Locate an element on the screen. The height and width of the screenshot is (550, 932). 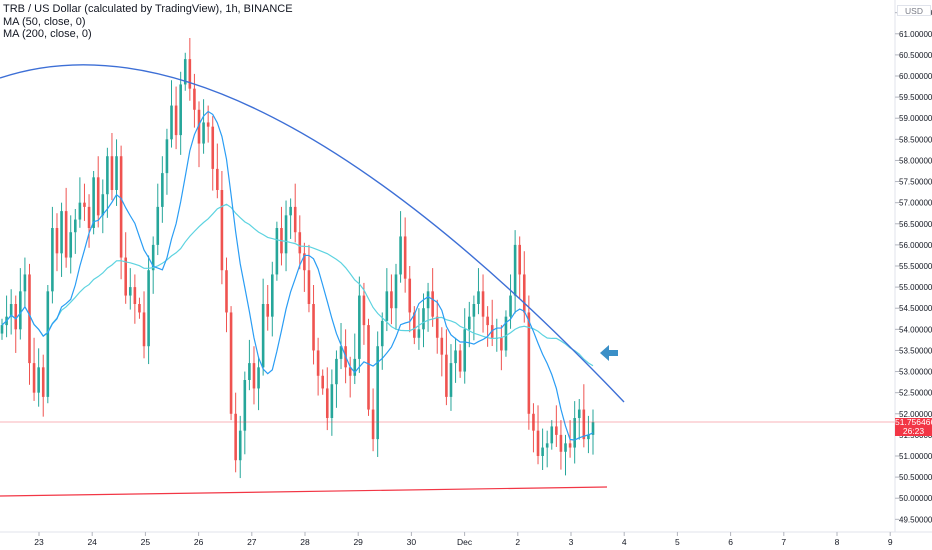
price-tick-label: 58.500000 is located at coordinates (915, 139).